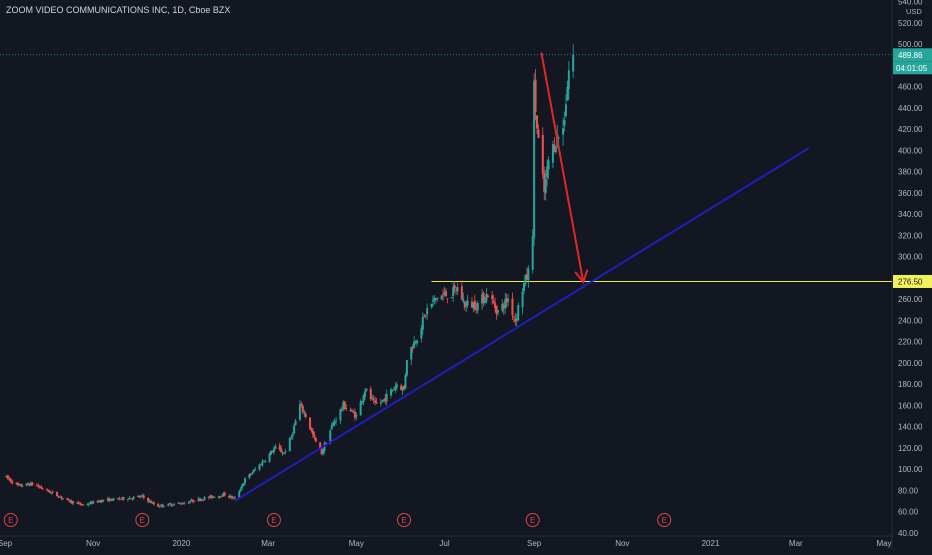 The image size is (932, 555). I want to click on y-tick-label: 520.00, so click(910, 23).